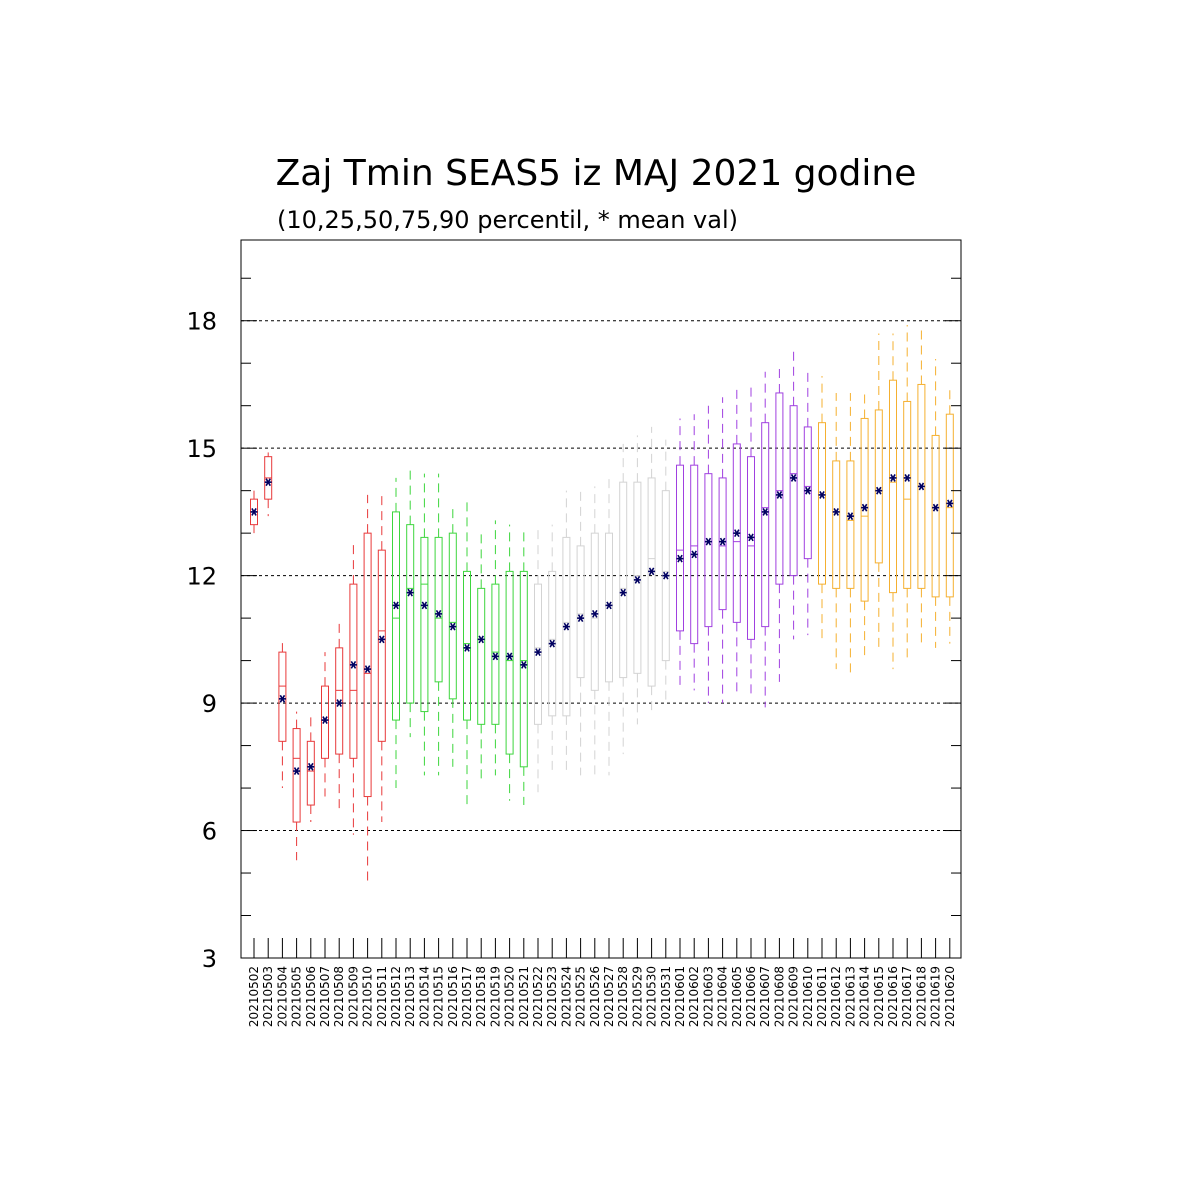 The height and width of the screenshot is (1200, 1200). I want to click on x-tick-label: 20210603, so click(708, 996).